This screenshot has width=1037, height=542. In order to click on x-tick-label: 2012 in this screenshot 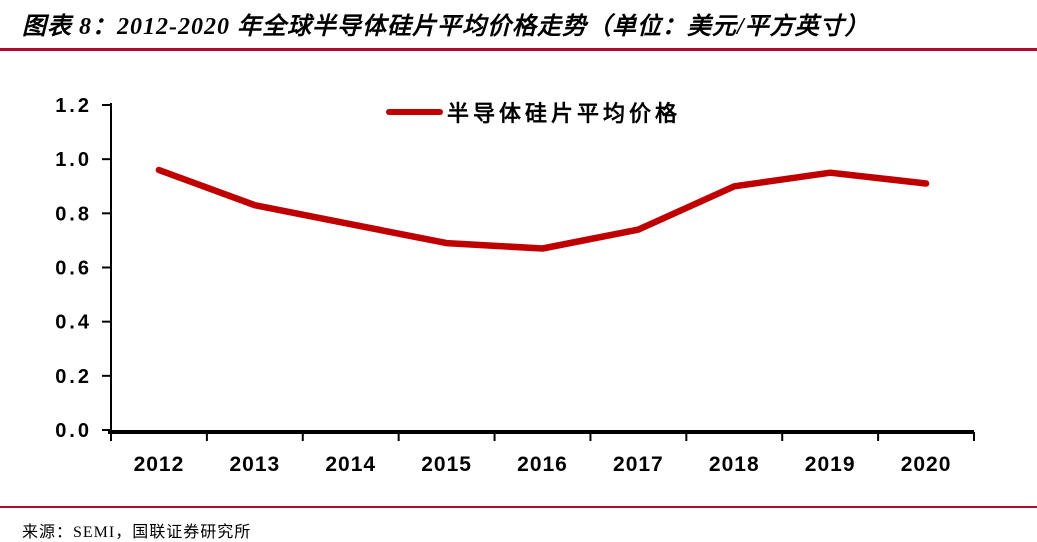, I will do `click(159, 464)`.